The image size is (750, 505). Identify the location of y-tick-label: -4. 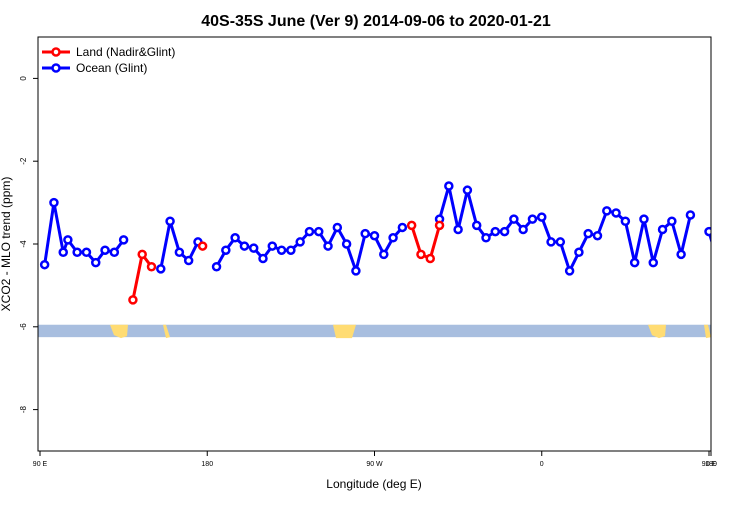
(23, 244).